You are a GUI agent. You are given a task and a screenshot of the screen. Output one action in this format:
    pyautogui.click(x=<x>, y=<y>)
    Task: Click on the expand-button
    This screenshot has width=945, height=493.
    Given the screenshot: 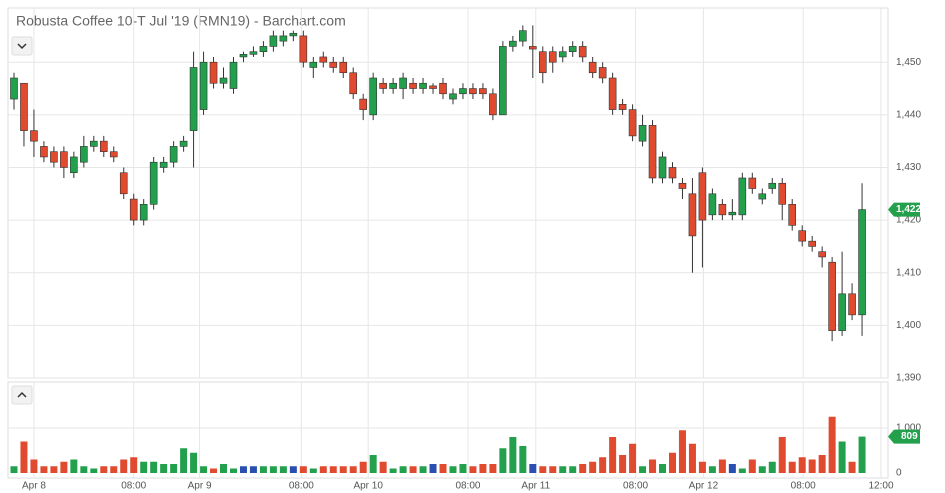 What is the action you would take?
    pyautogui.click(x=22, y=395)
    